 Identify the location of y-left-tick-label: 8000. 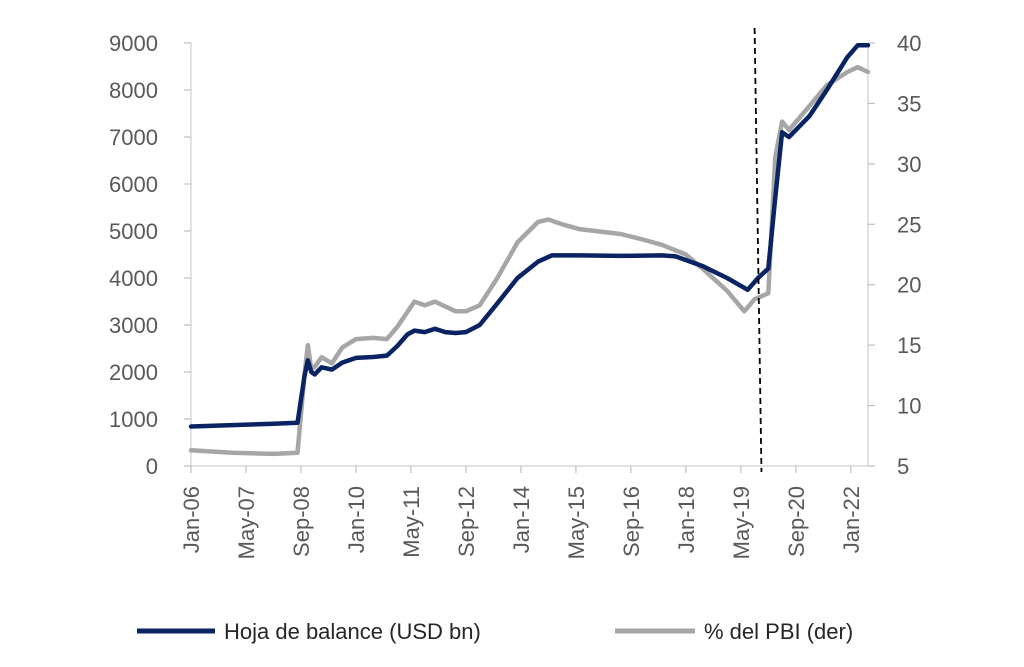
(133, 90).